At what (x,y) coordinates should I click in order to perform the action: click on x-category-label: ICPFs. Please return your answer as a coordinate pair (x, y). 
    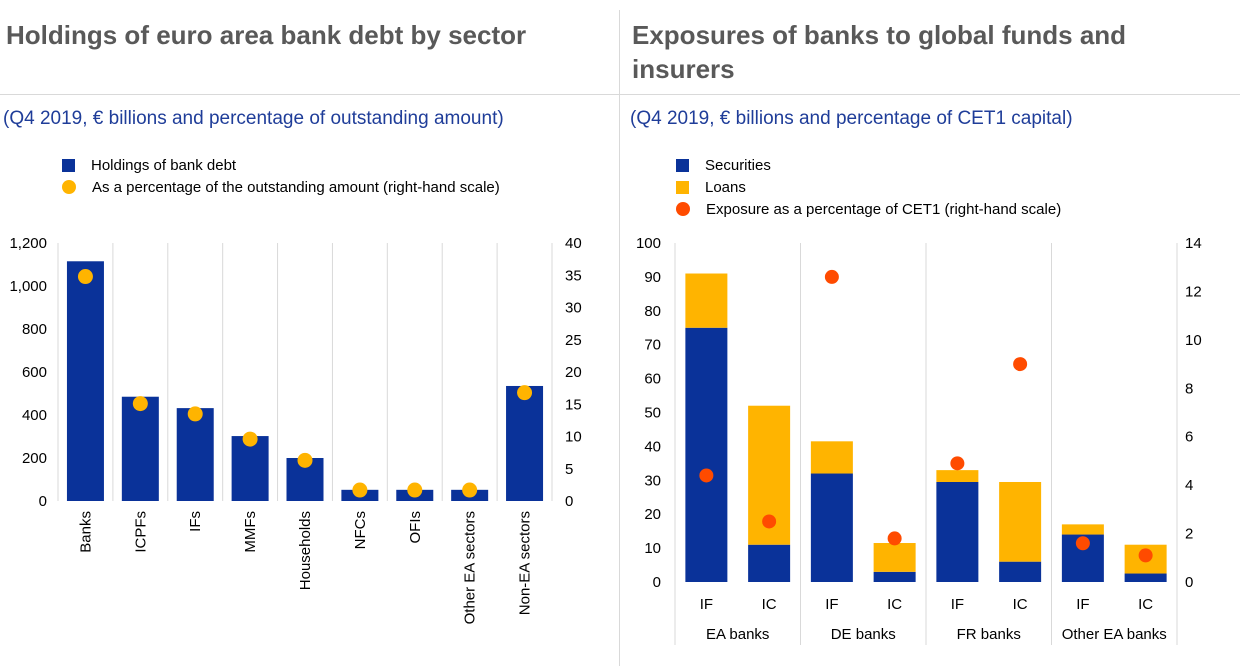
    Looking at the image, I should click on (140, 532).